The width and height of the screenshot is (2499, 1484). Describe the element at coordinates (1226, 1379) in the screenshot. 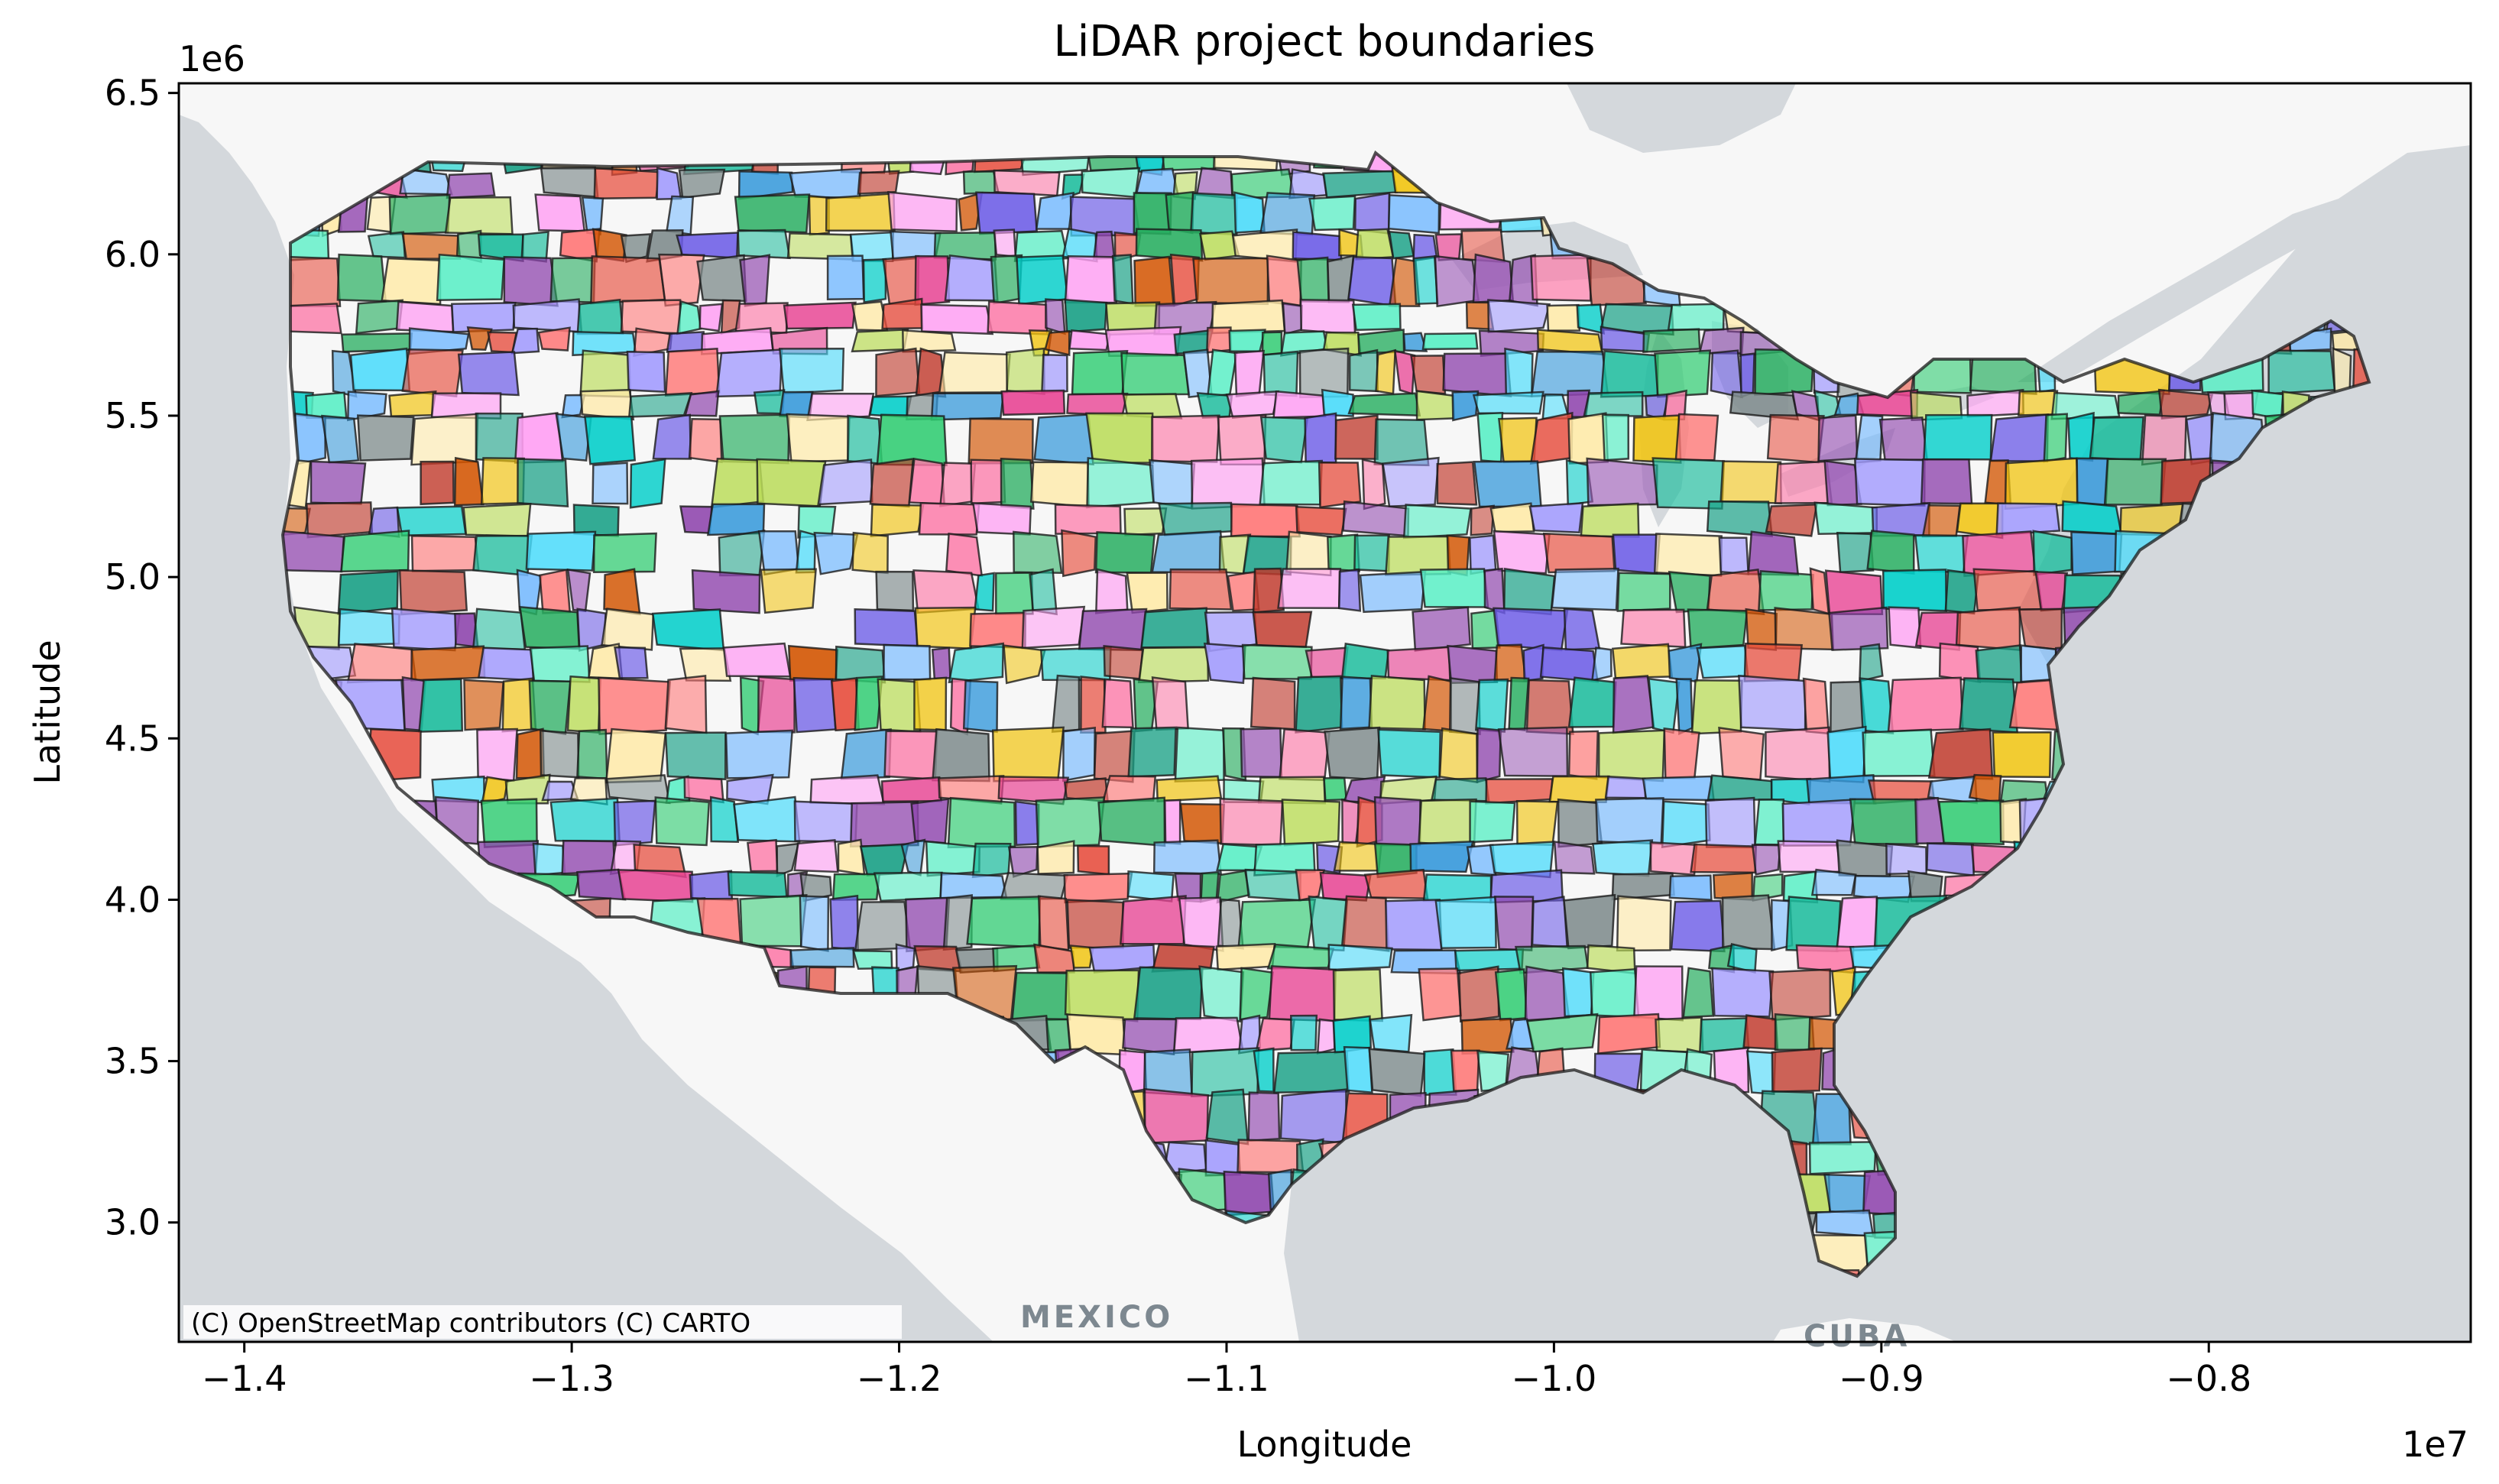

I see `x-tick-label: −1.1` at that location.